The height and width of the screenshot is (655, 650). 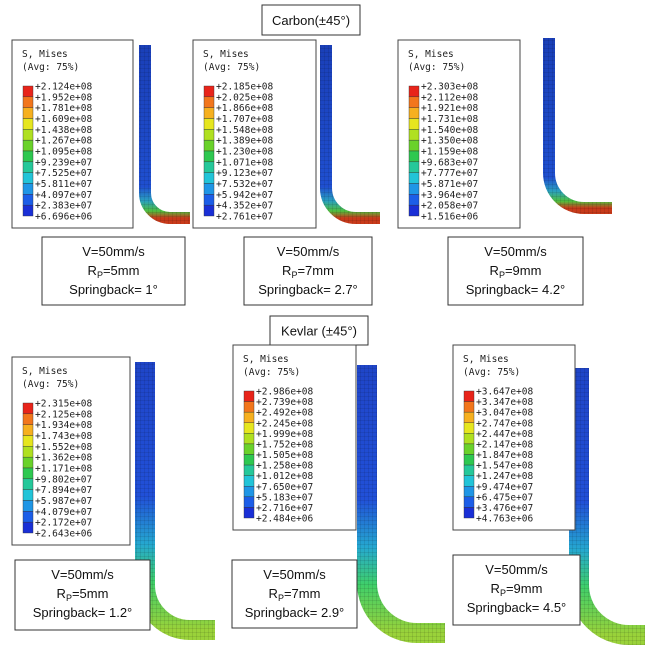 What do you see at coordinates (63, 425) in the screenshot?
I see `legend-label: +1.934e+08` at bounding box center [63, 425].